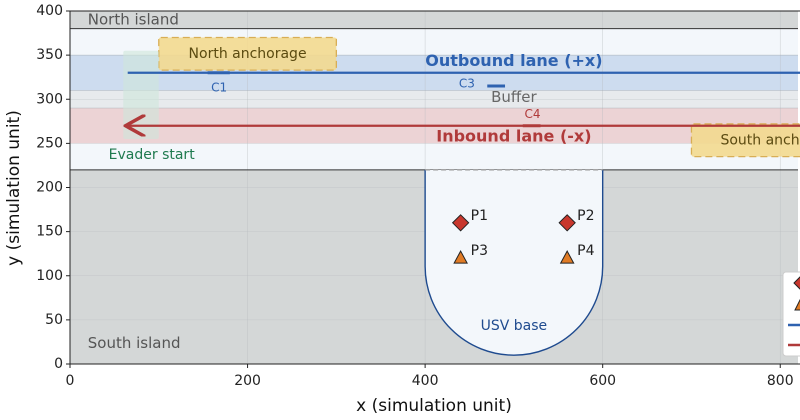 The height and width of the screenshot is (420, 800). What do you see at coordinates (434, 20) in the screenshot?
I see `band` at bounding box center [434, 20].